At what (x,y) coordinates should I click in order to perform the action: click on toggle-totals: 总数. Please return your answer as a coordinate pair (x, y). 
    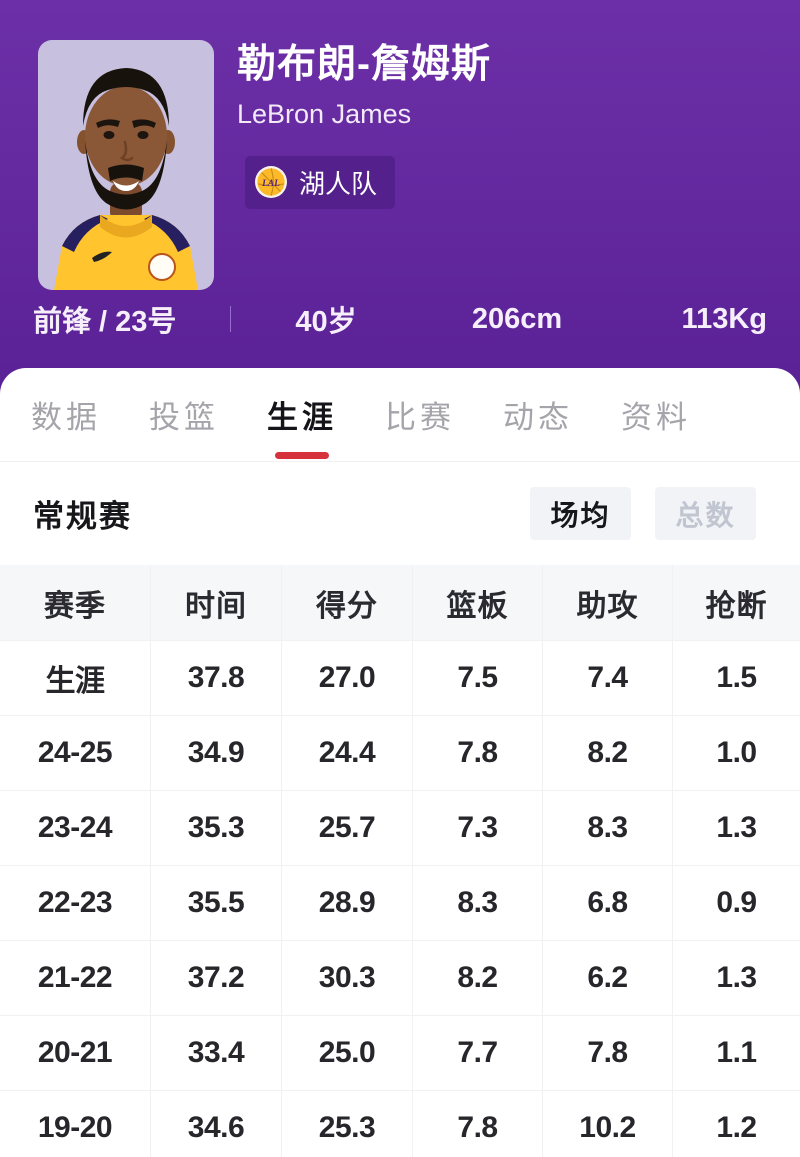
    Looking at the image, I should click on (705, 513).